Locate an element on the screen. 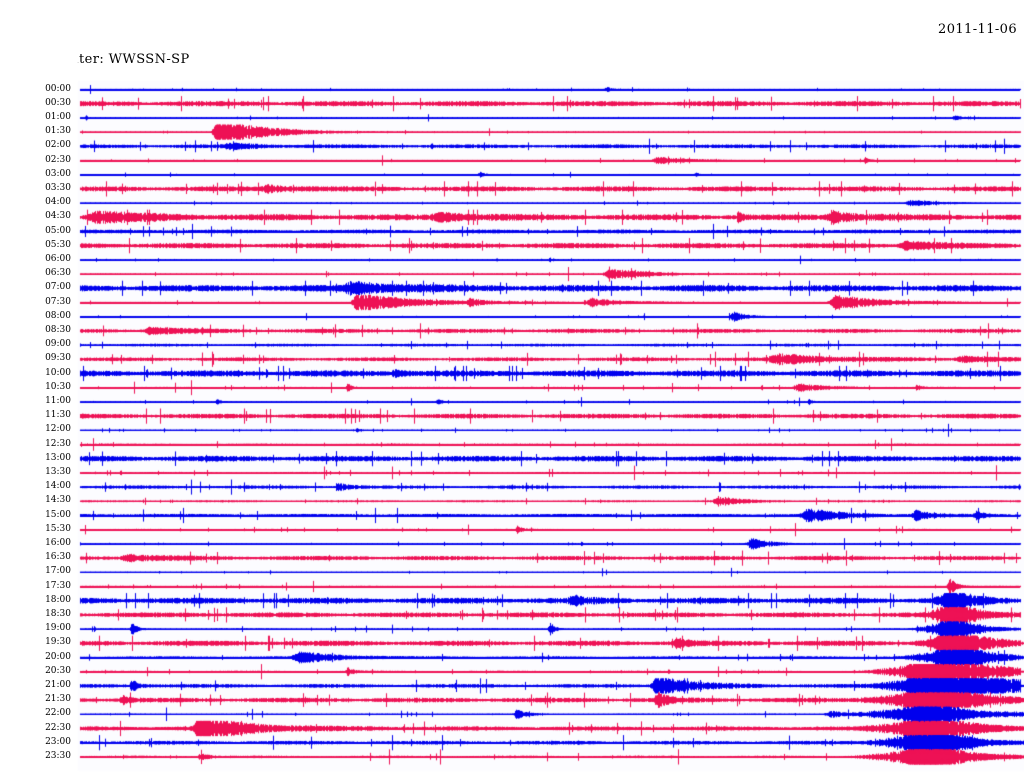  time-tick-label: 19:00 is located at coordinates (58, 628).